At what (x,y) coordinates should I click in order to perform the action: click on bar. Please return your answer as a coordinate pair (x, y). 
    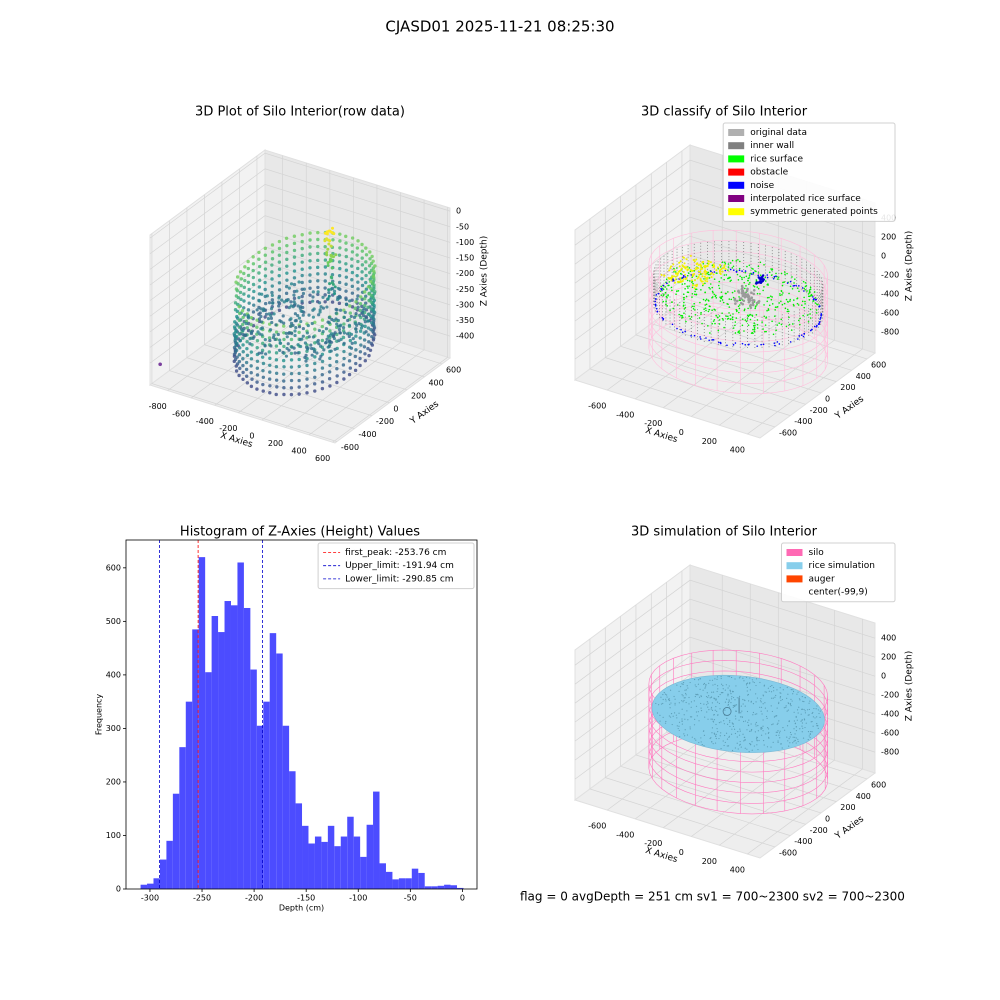
    Looking at the image, I should click on (292, 830).